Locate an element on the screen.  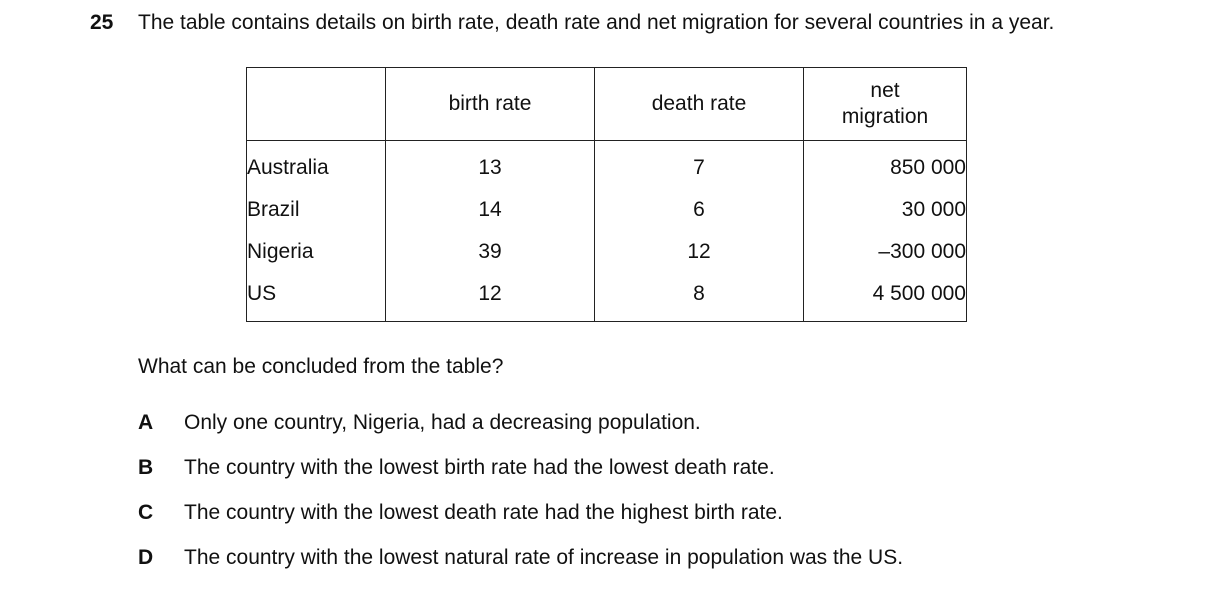
header-net-migration: net migration is located at coordinates (885, 104).